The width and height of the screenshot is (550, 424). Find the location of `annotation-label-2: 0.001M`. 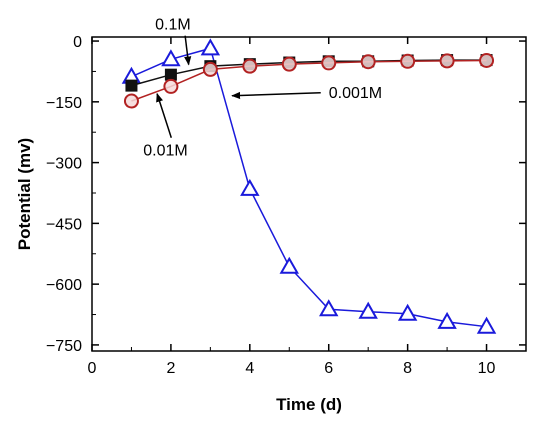

annotation-label-2: 0.001M is located at coordinates (355, 93).